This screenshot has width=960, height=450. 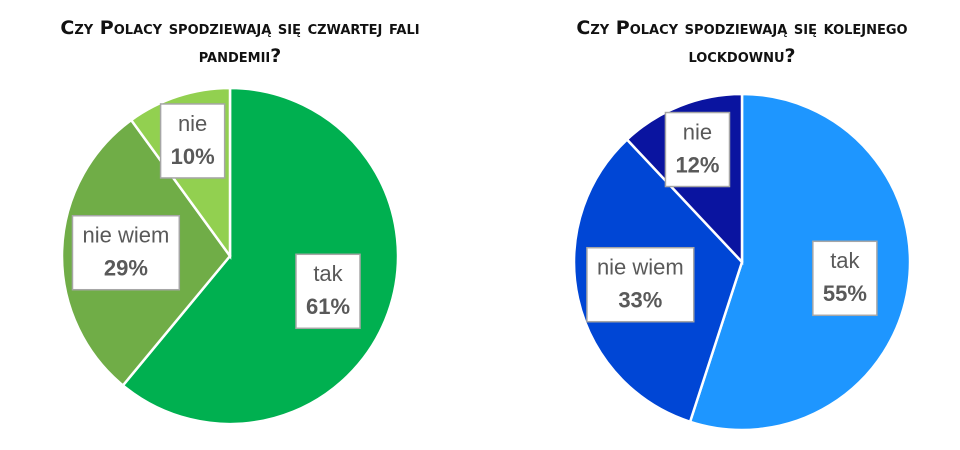 I want to click on value-label: 55%, so click(x=845, y=293).